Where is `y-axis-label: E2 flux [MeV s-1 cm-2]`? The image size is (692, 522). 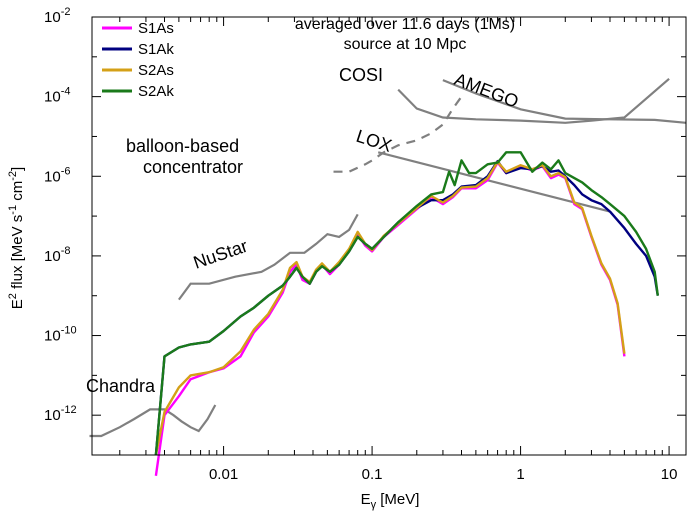
y-axis-label: E2 flux [MeV s-1 cm-2] is located at coordinates (16, 238).